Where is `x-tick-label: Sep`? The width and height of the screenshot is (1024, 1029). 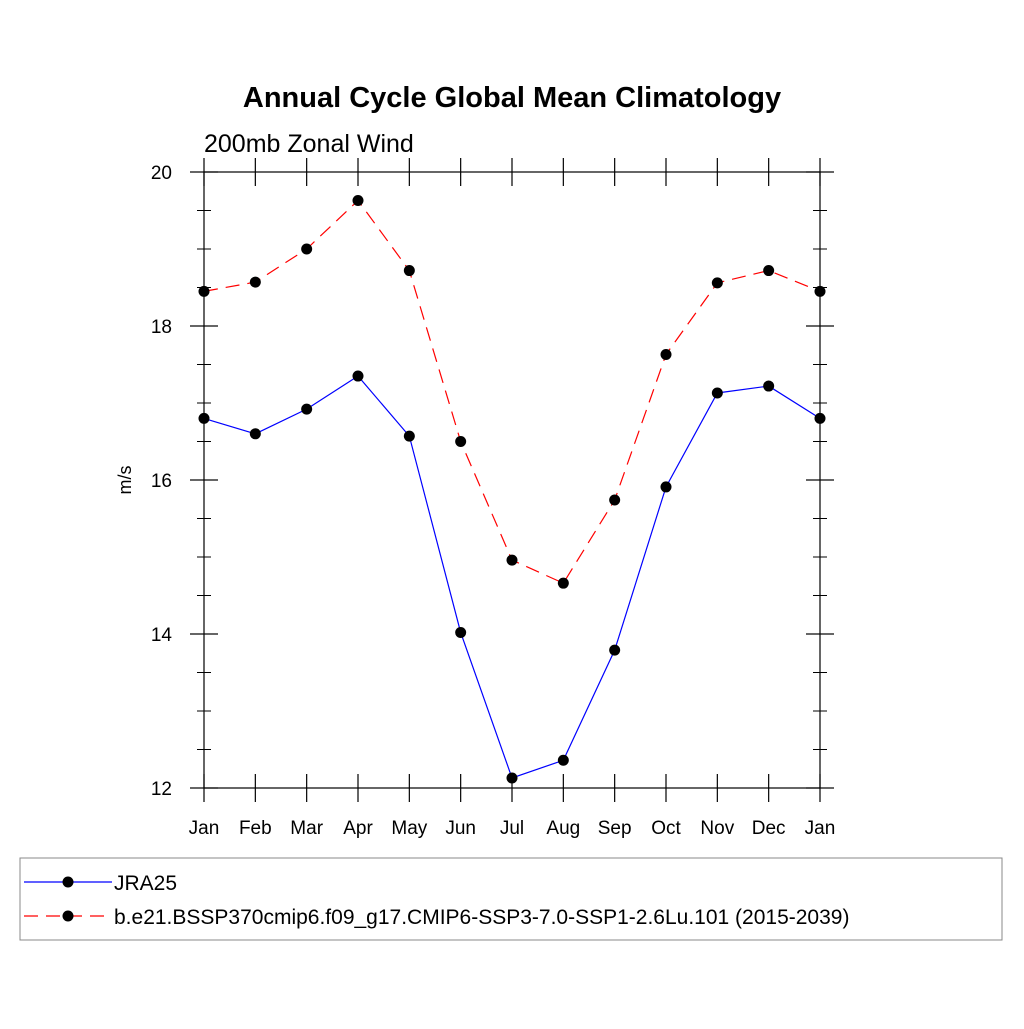
x-tick-label: Sep is located at coordinates (615, 828).